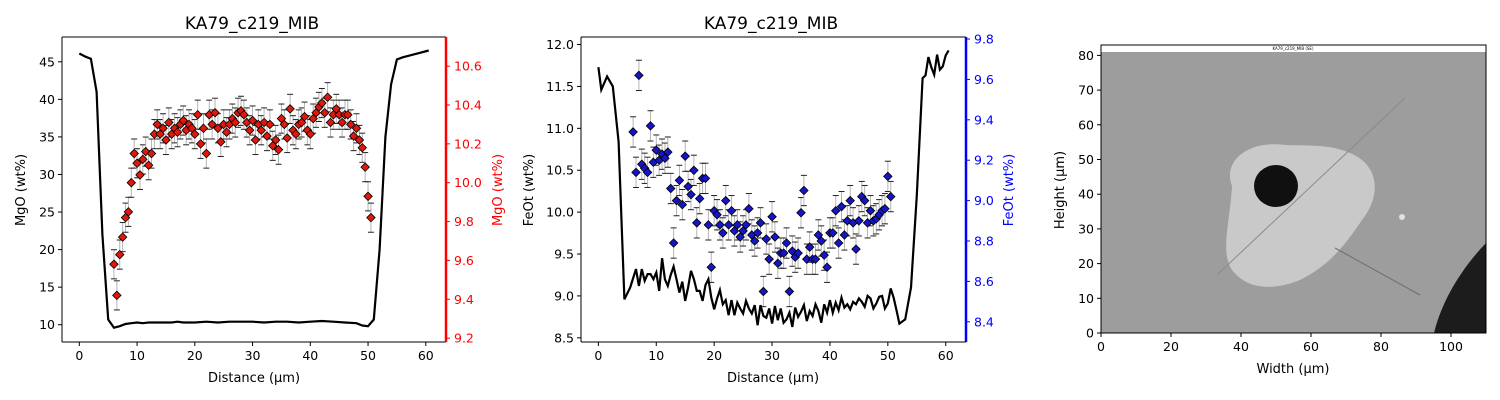  Describe the element at coordinates (598, 355) in the screenshot. I see `feot-x-tick-label: 0` at that location.